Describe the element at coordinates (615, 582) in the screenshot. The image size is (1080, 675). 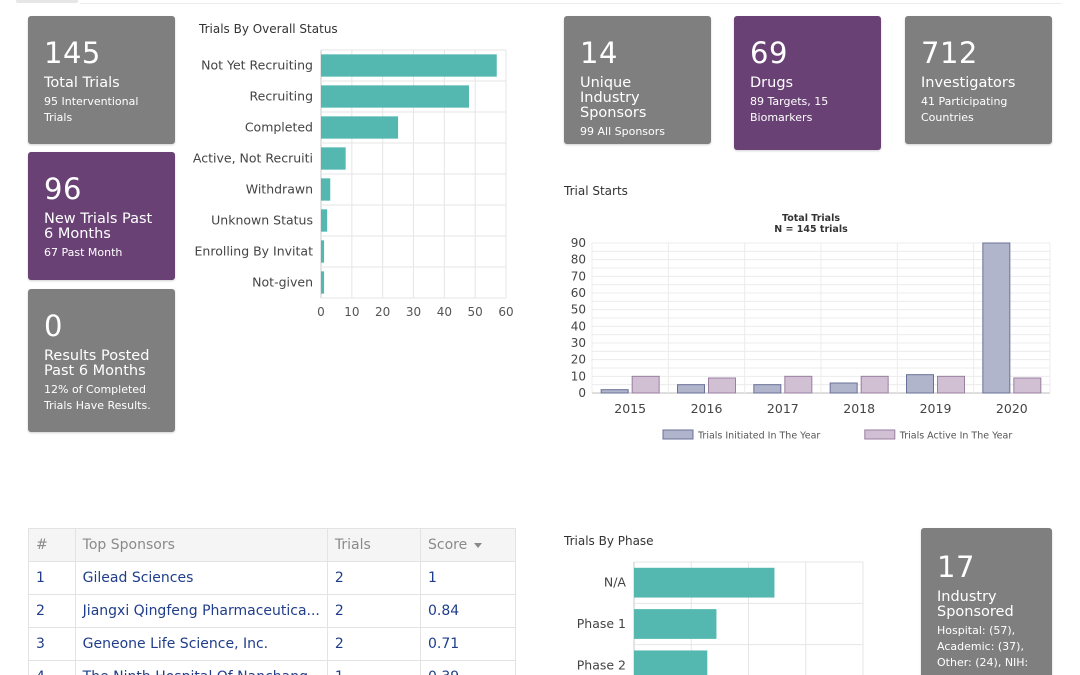
I see `phase-category-label: N/A` at that location.